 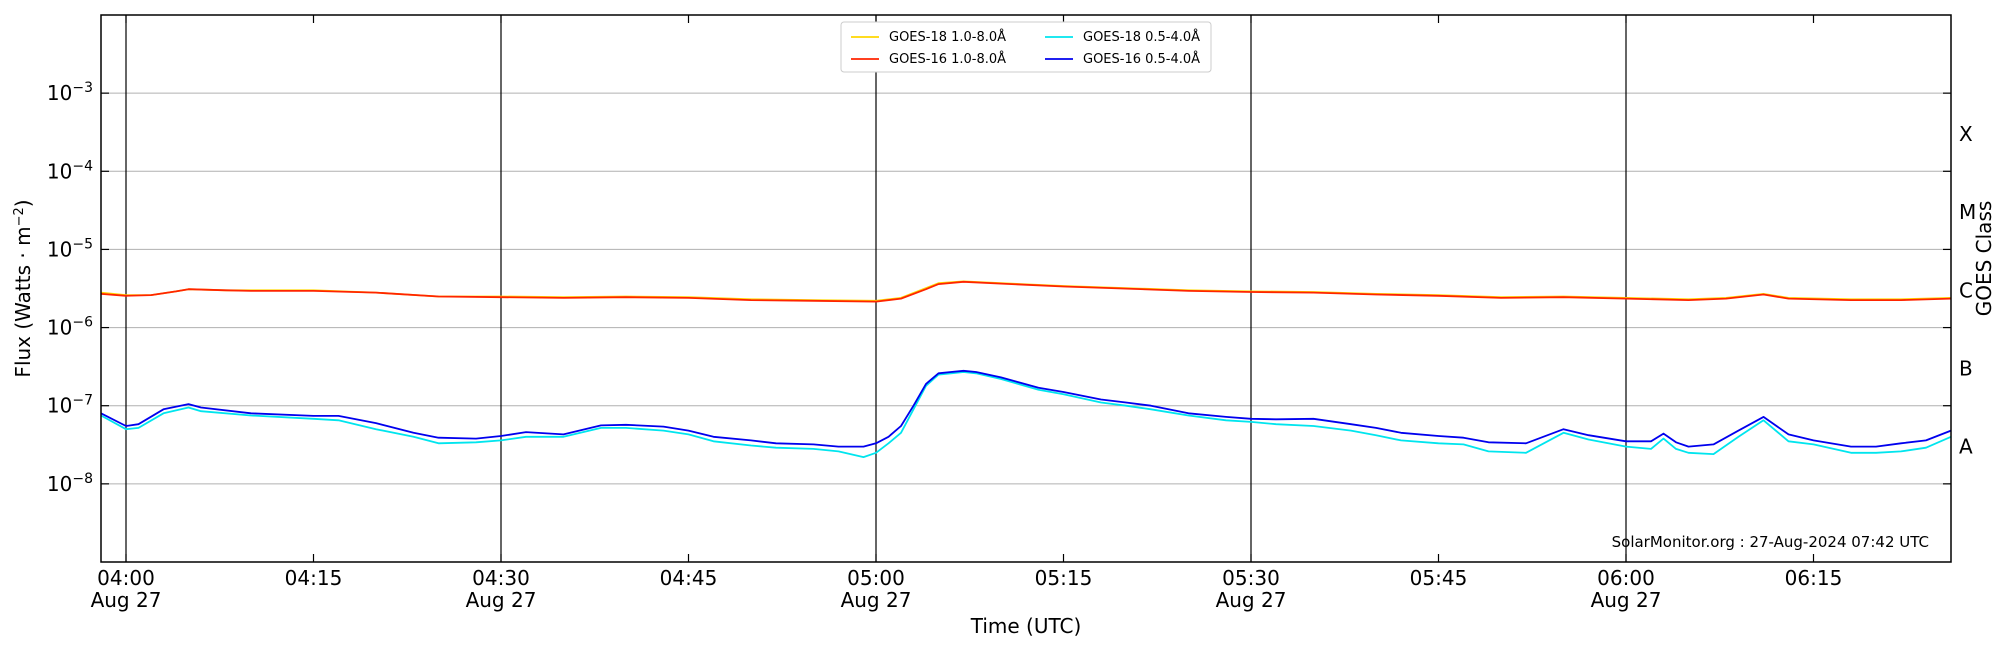 I want to click on x-tick-label: 05:45, so click(x=1439, y=578).